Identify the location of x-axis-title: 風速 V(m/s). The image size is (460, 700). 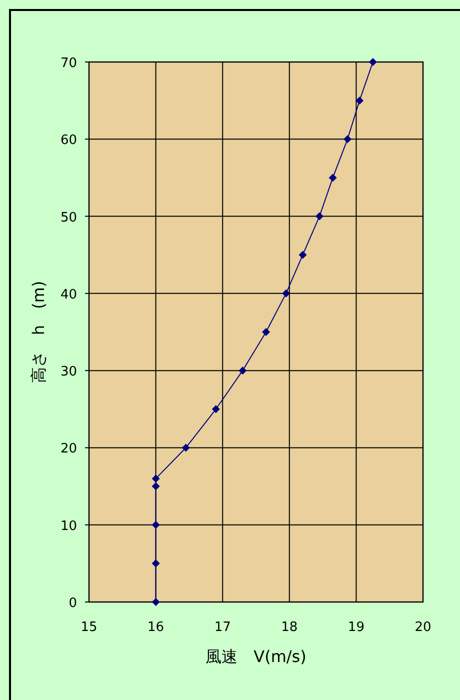
(256, 656).